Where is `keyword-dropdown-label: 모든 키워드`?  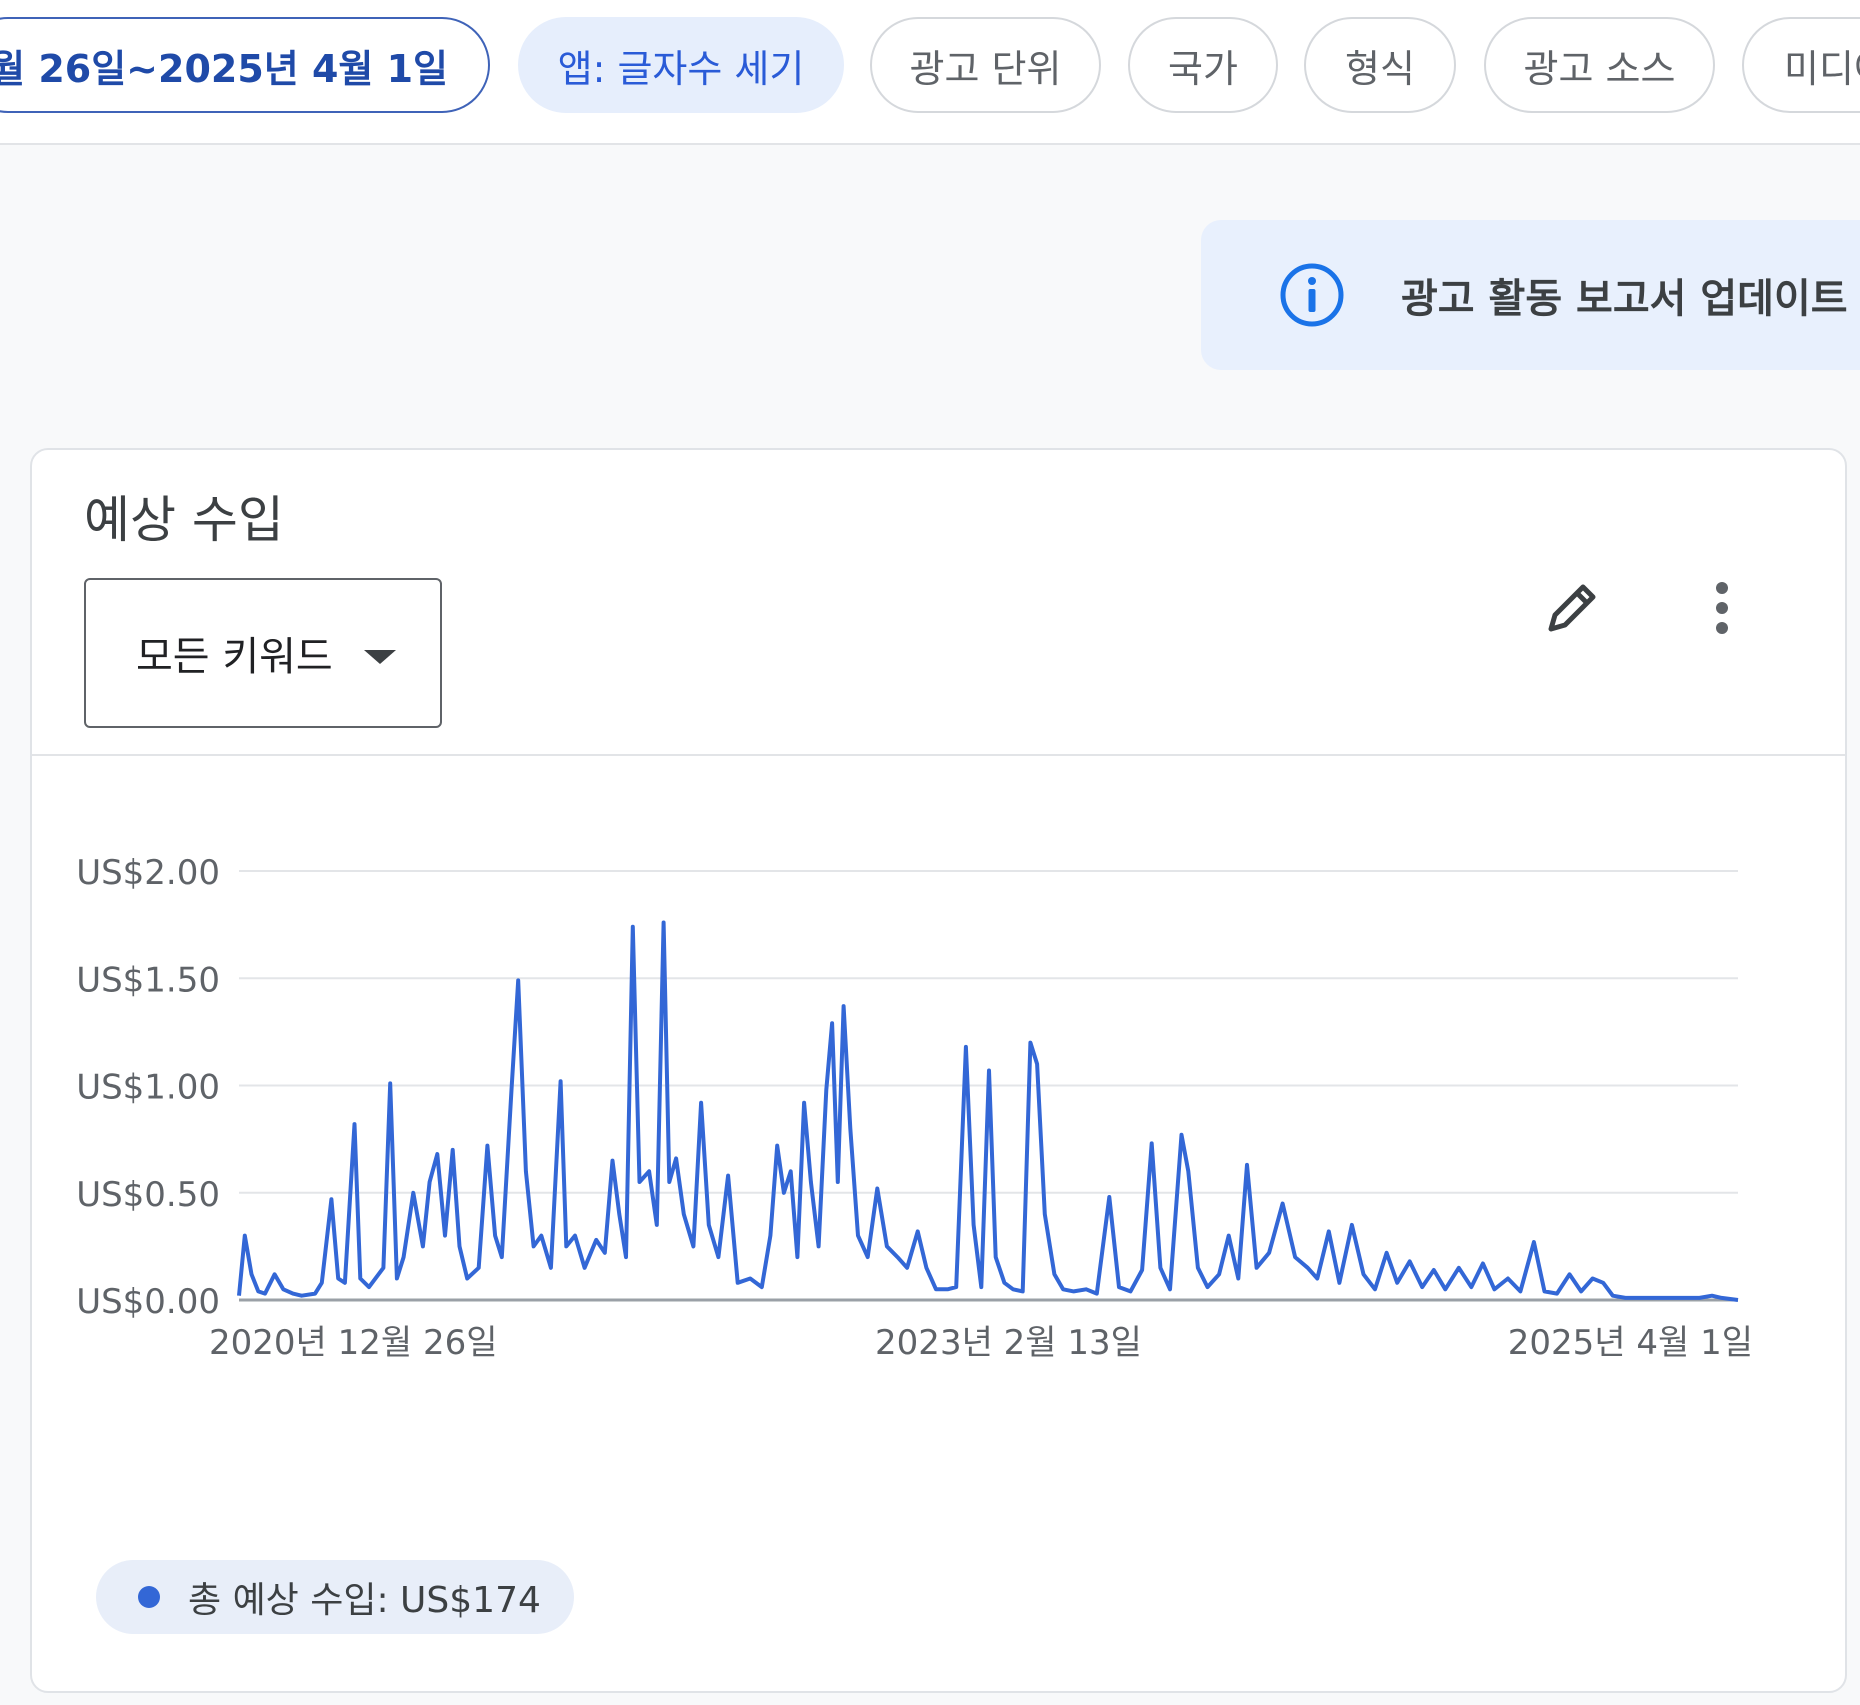
keyword-dropdown-label: 모든 키워드 is located at coordinates (234, 657).